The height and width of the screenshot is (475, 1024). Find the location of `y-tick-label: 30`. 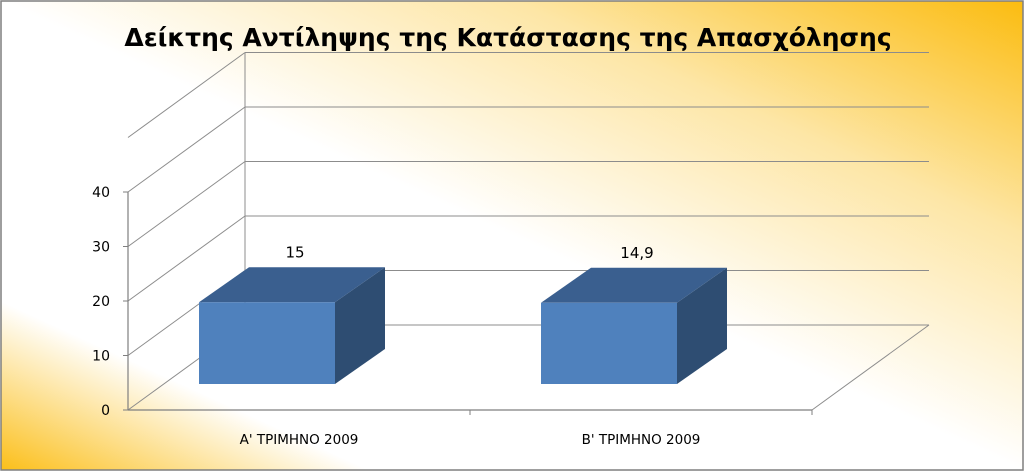

y-tick-label: 30 is located at coordinates (101, 248).